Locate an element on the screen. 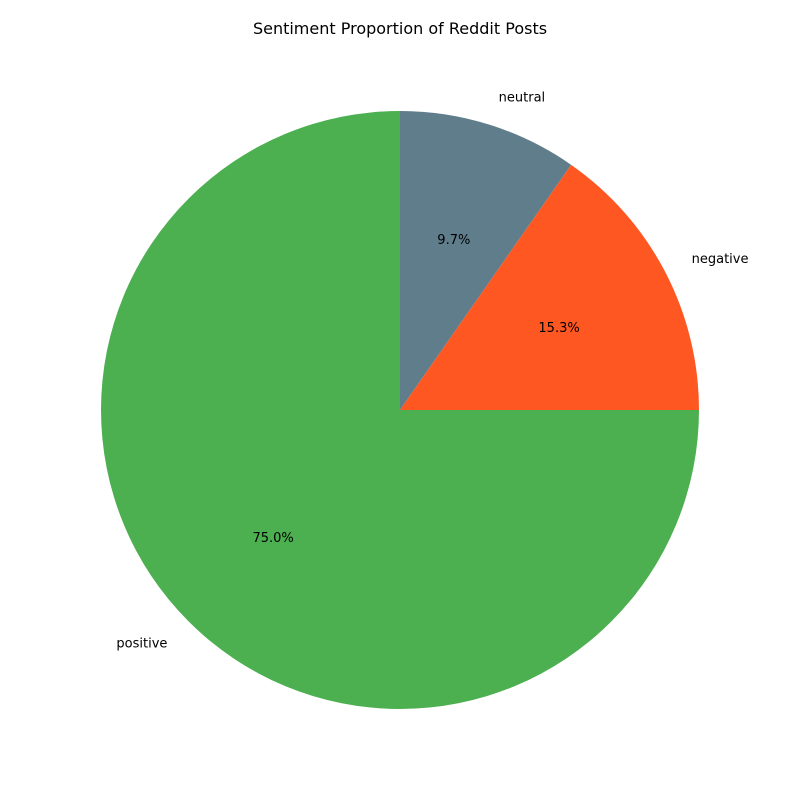  pie-slice-neutral is located at coordinates (486, 260).